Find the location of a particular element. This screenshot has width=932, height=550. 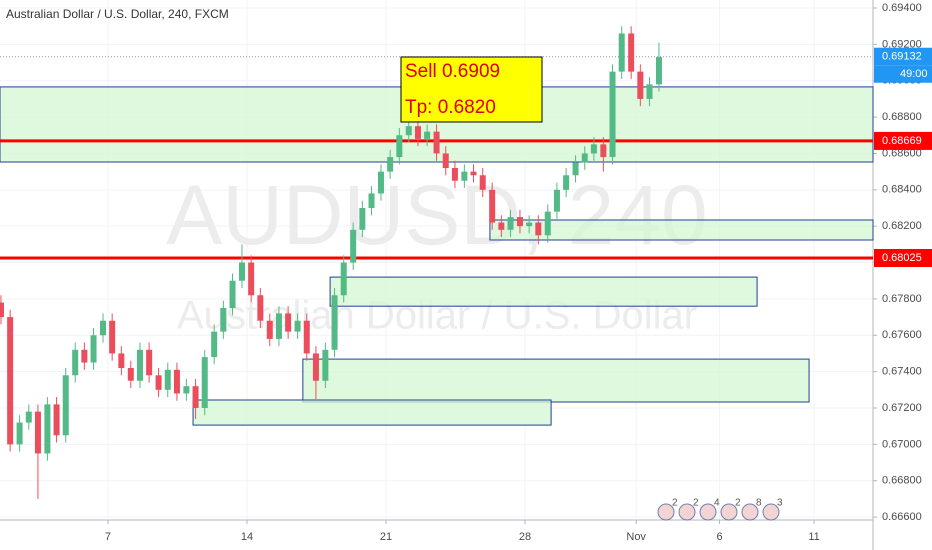

last-price-box is located at coordinates (903, 56).